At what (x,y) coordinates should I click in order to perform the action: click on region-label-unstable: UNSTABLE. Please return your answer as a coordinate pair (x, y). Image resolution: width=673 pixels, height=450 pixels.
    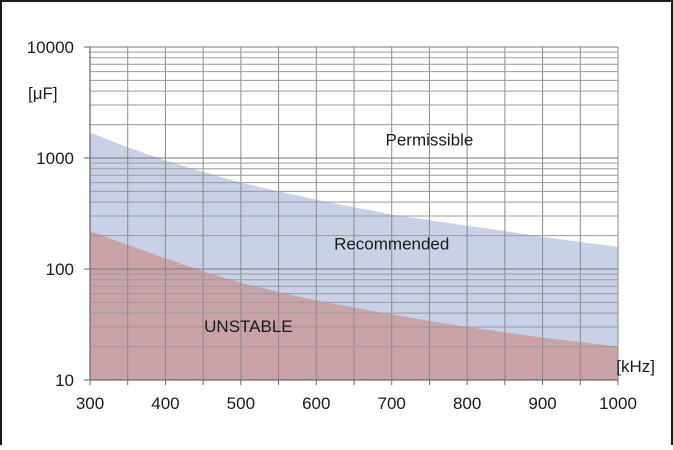
    Looking at the image, I should click on (248, 326).